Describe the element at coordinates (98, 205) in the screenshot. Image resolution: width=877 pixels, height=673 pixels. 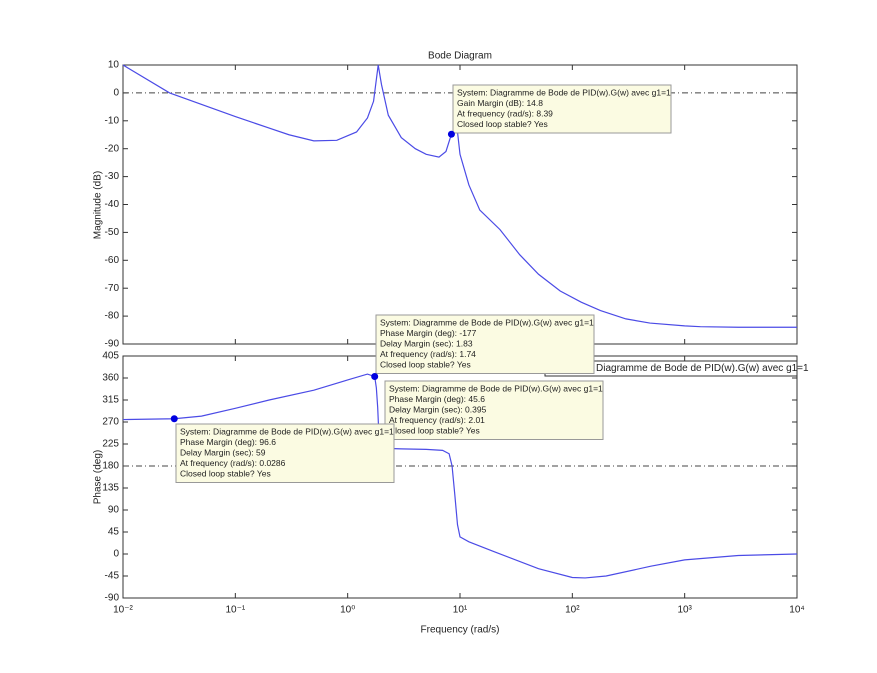
I see `y-axis-label: Magnitude (dB)` at that location.